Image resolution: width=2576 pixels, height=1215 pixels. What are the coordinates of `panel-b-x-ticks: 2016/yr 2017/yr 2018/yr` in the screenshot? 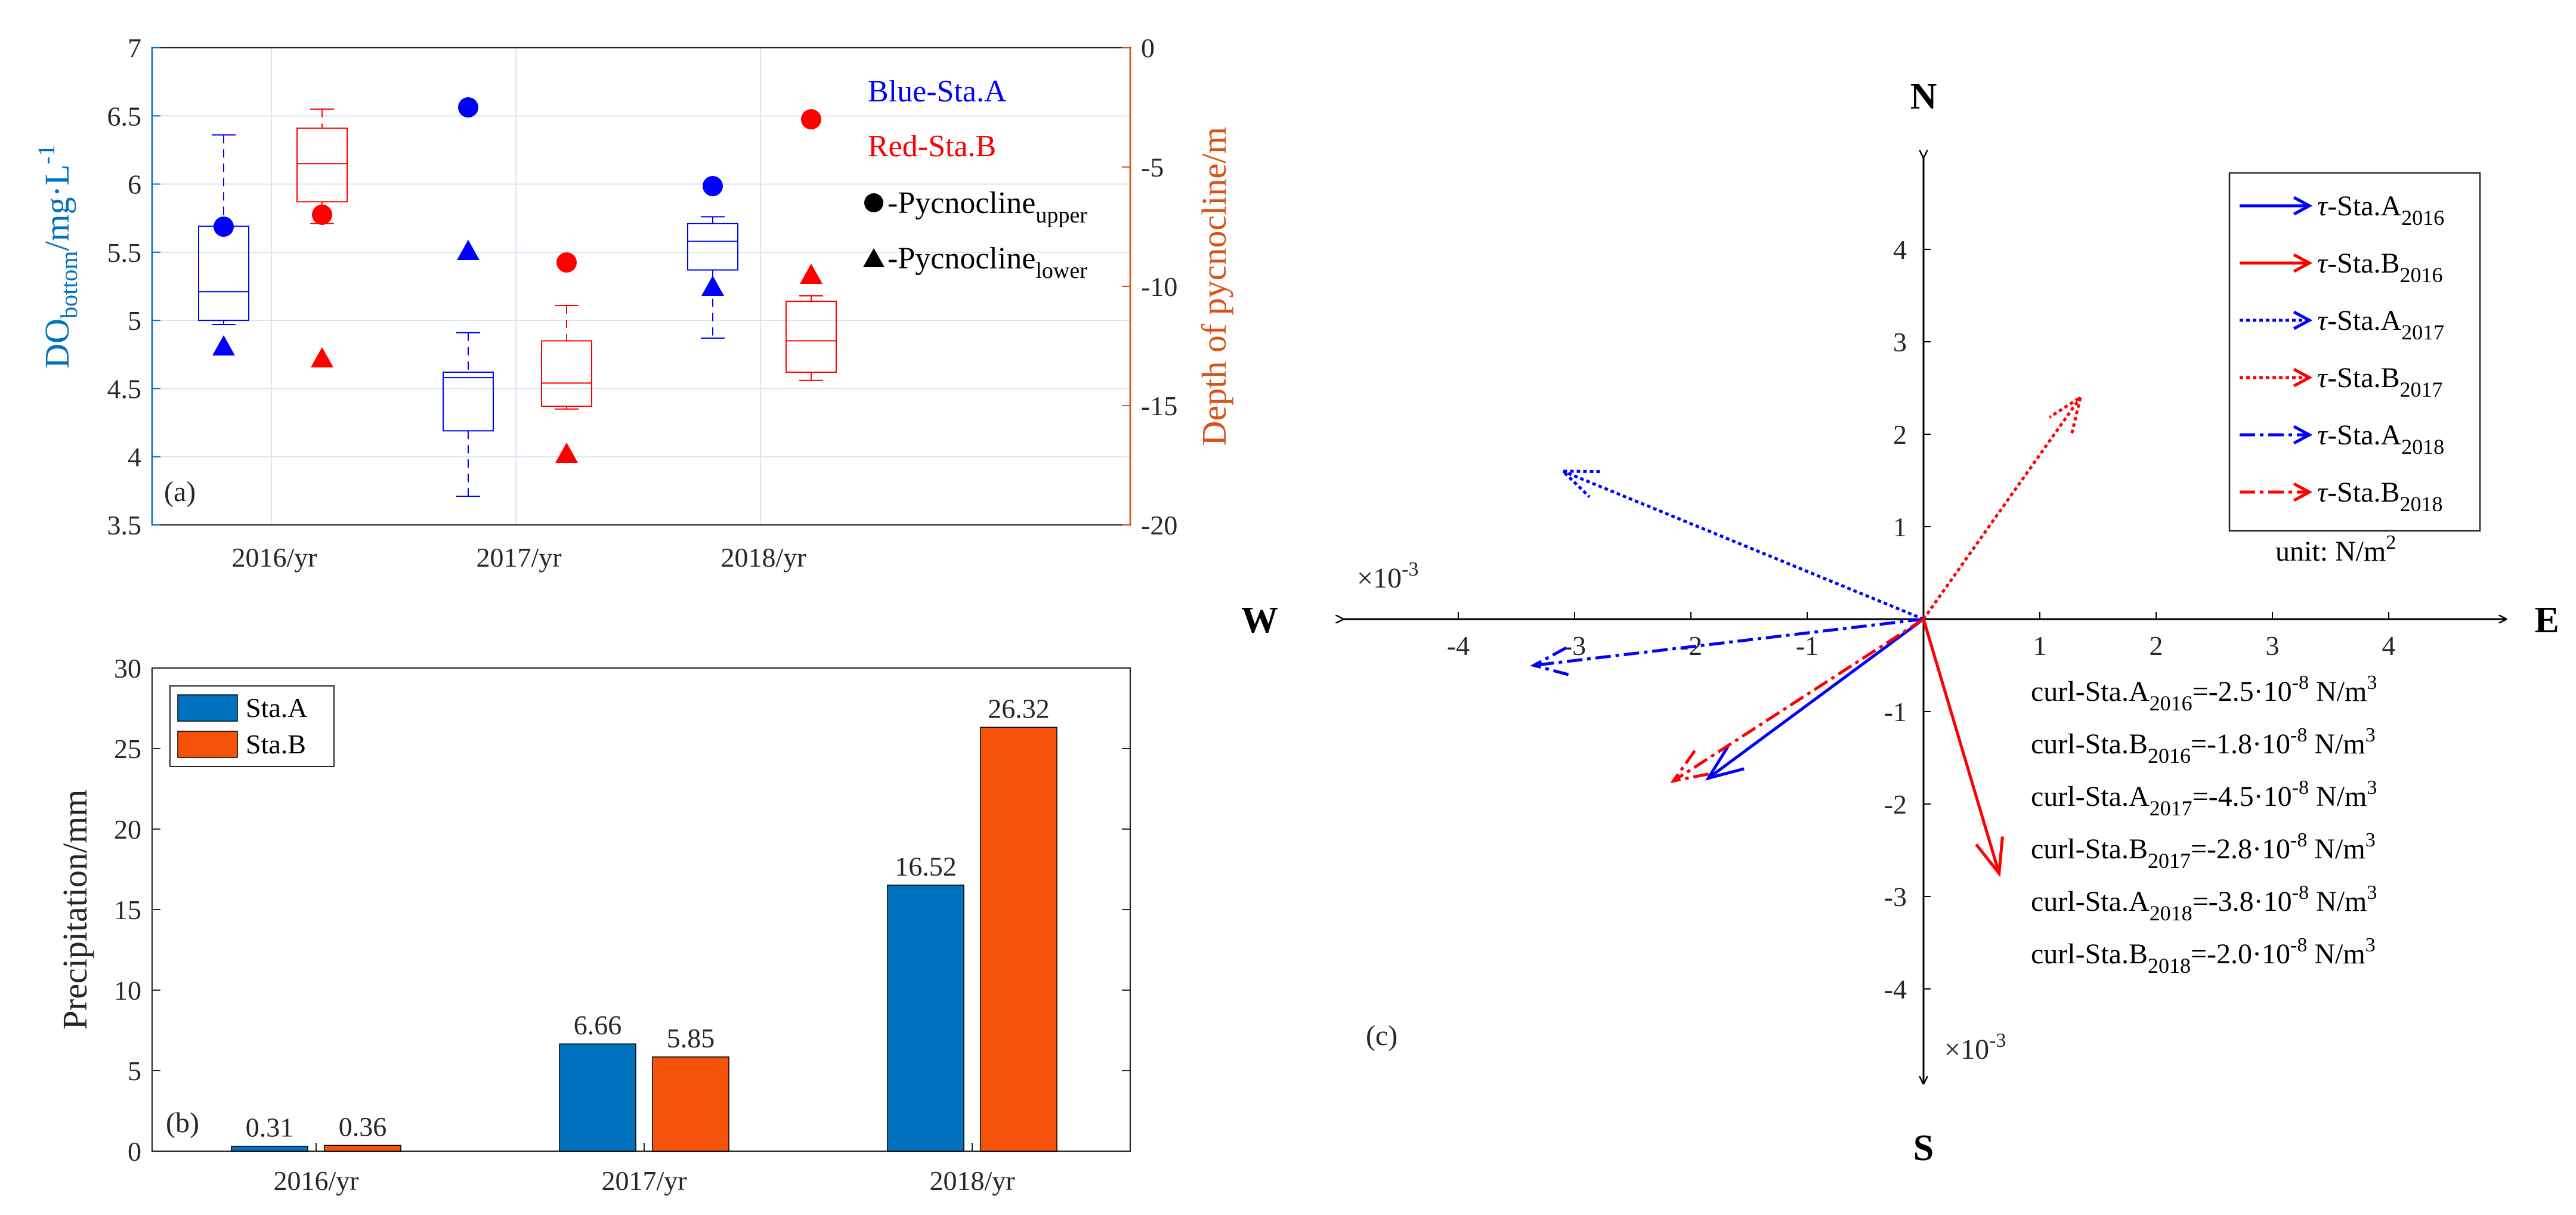 It's located at (644, 1169).